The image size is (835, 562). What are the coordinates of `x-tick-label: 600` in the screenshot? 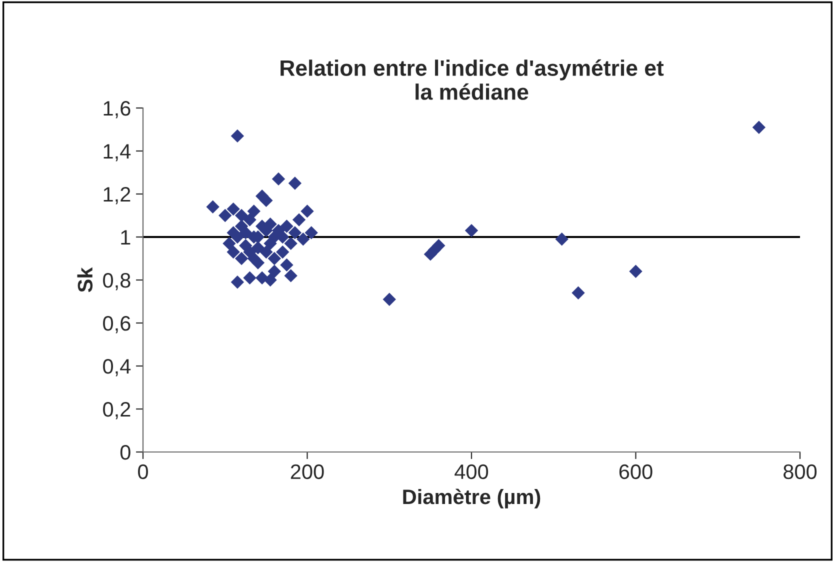 It's located at (635, 472).